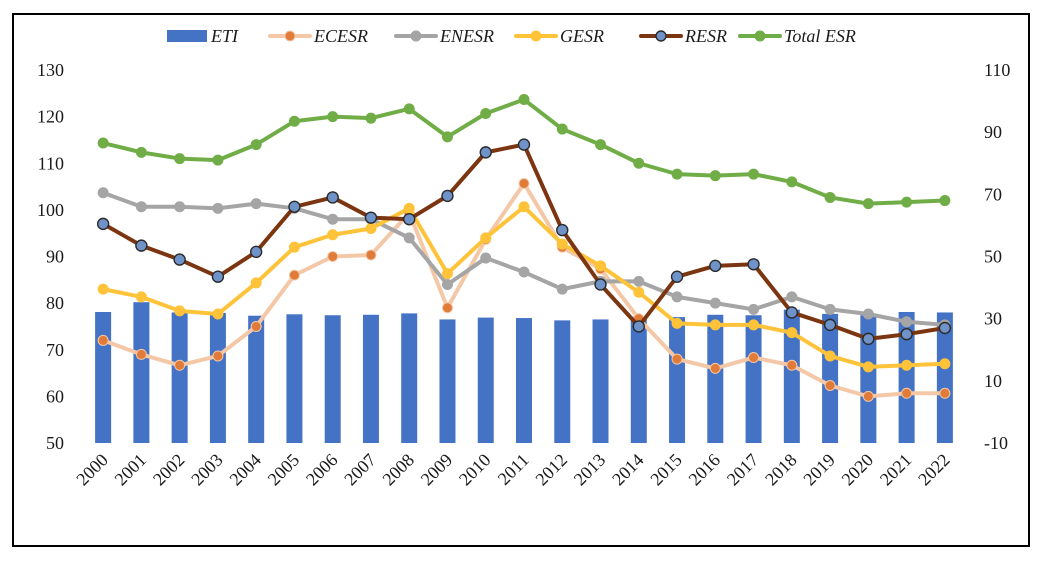 This screenshot has height=562, width=1046. Describe the element at coordinates (781, 470) in the screenshot. I see `x-tick-label: 2018` at that location.